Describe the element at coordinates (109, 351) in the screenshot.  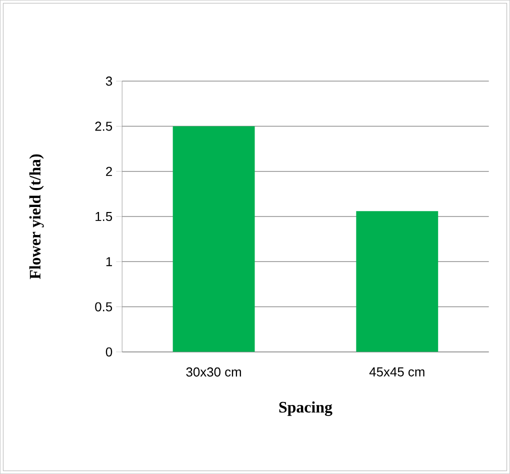
I see `y-tick-label: 0` at that location.